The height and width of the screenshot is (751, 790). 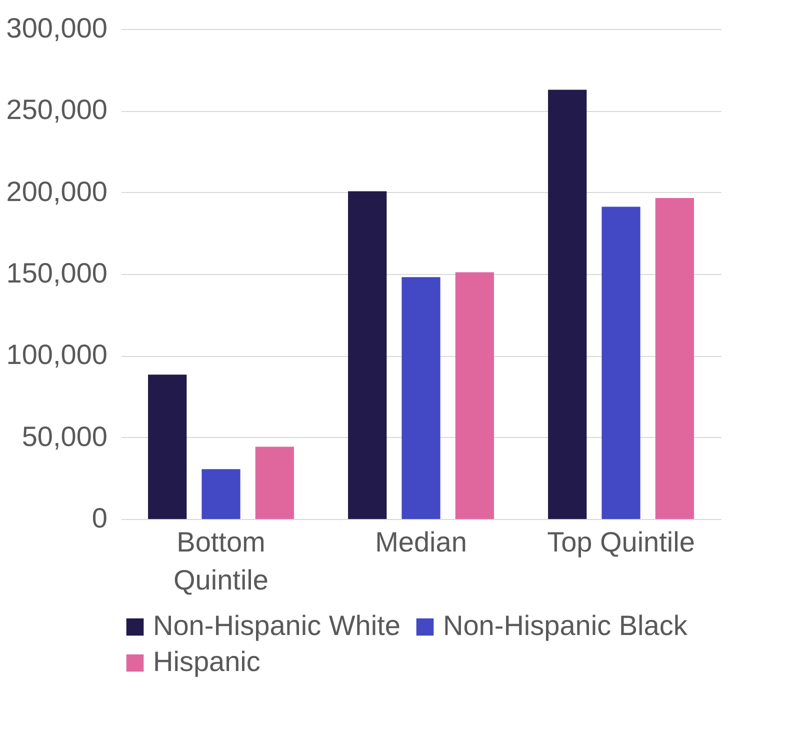 What do you see at coordinates (276, 625) in the screenshot?
I see `legend-label: Non-Hispanic White` at bounding box center [276, 625].